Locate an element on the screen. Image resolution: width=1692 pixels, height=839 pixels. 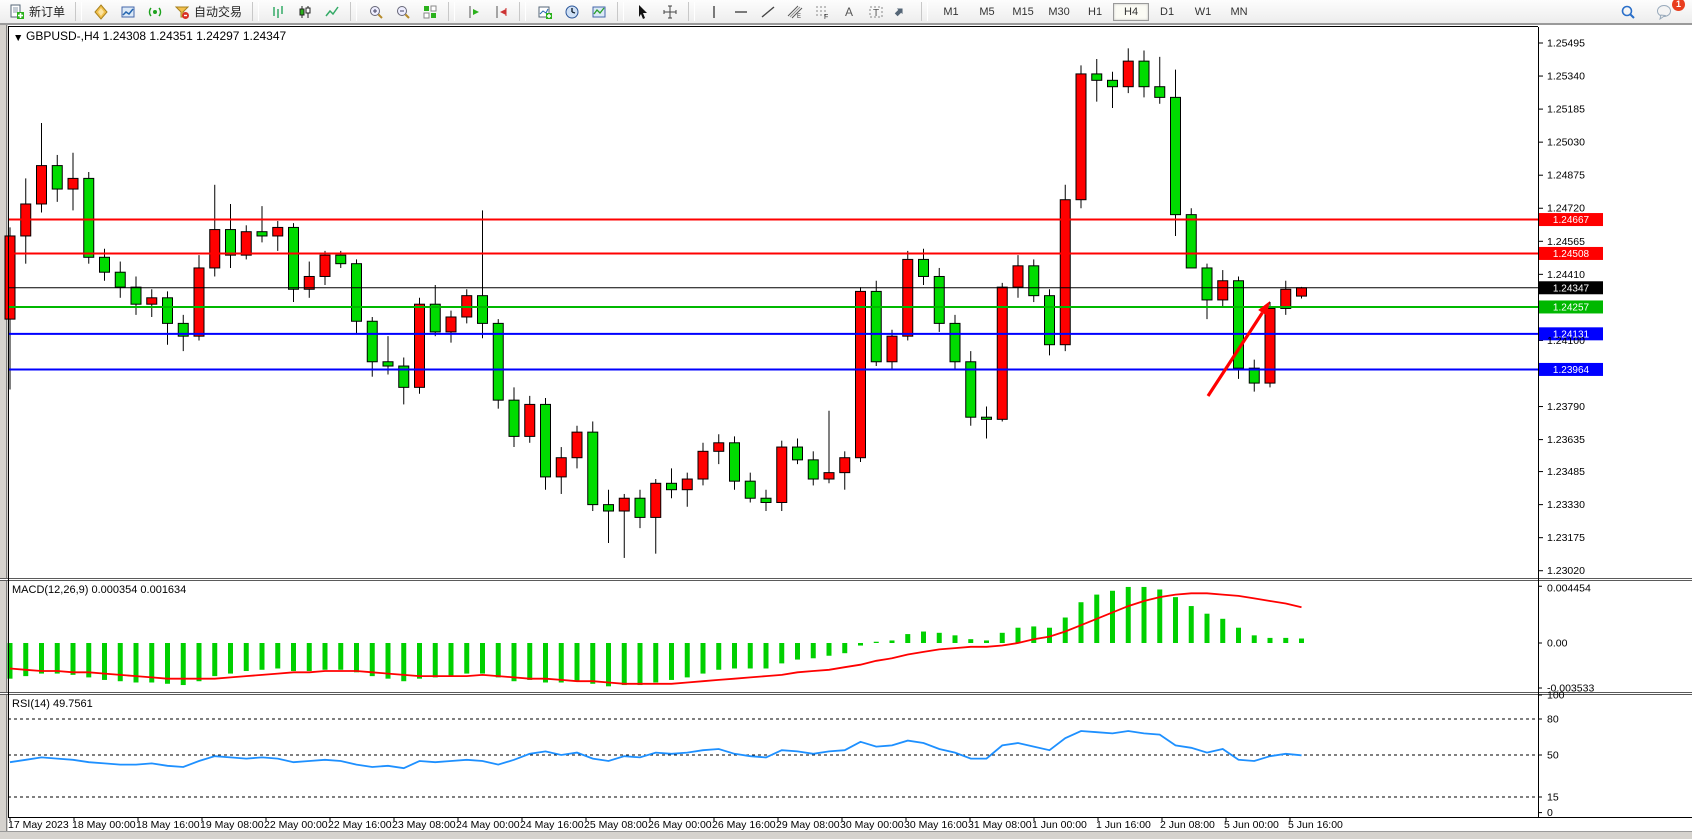
time-tick-label: 22 May 16:00 is located at coordinates (360, 825).